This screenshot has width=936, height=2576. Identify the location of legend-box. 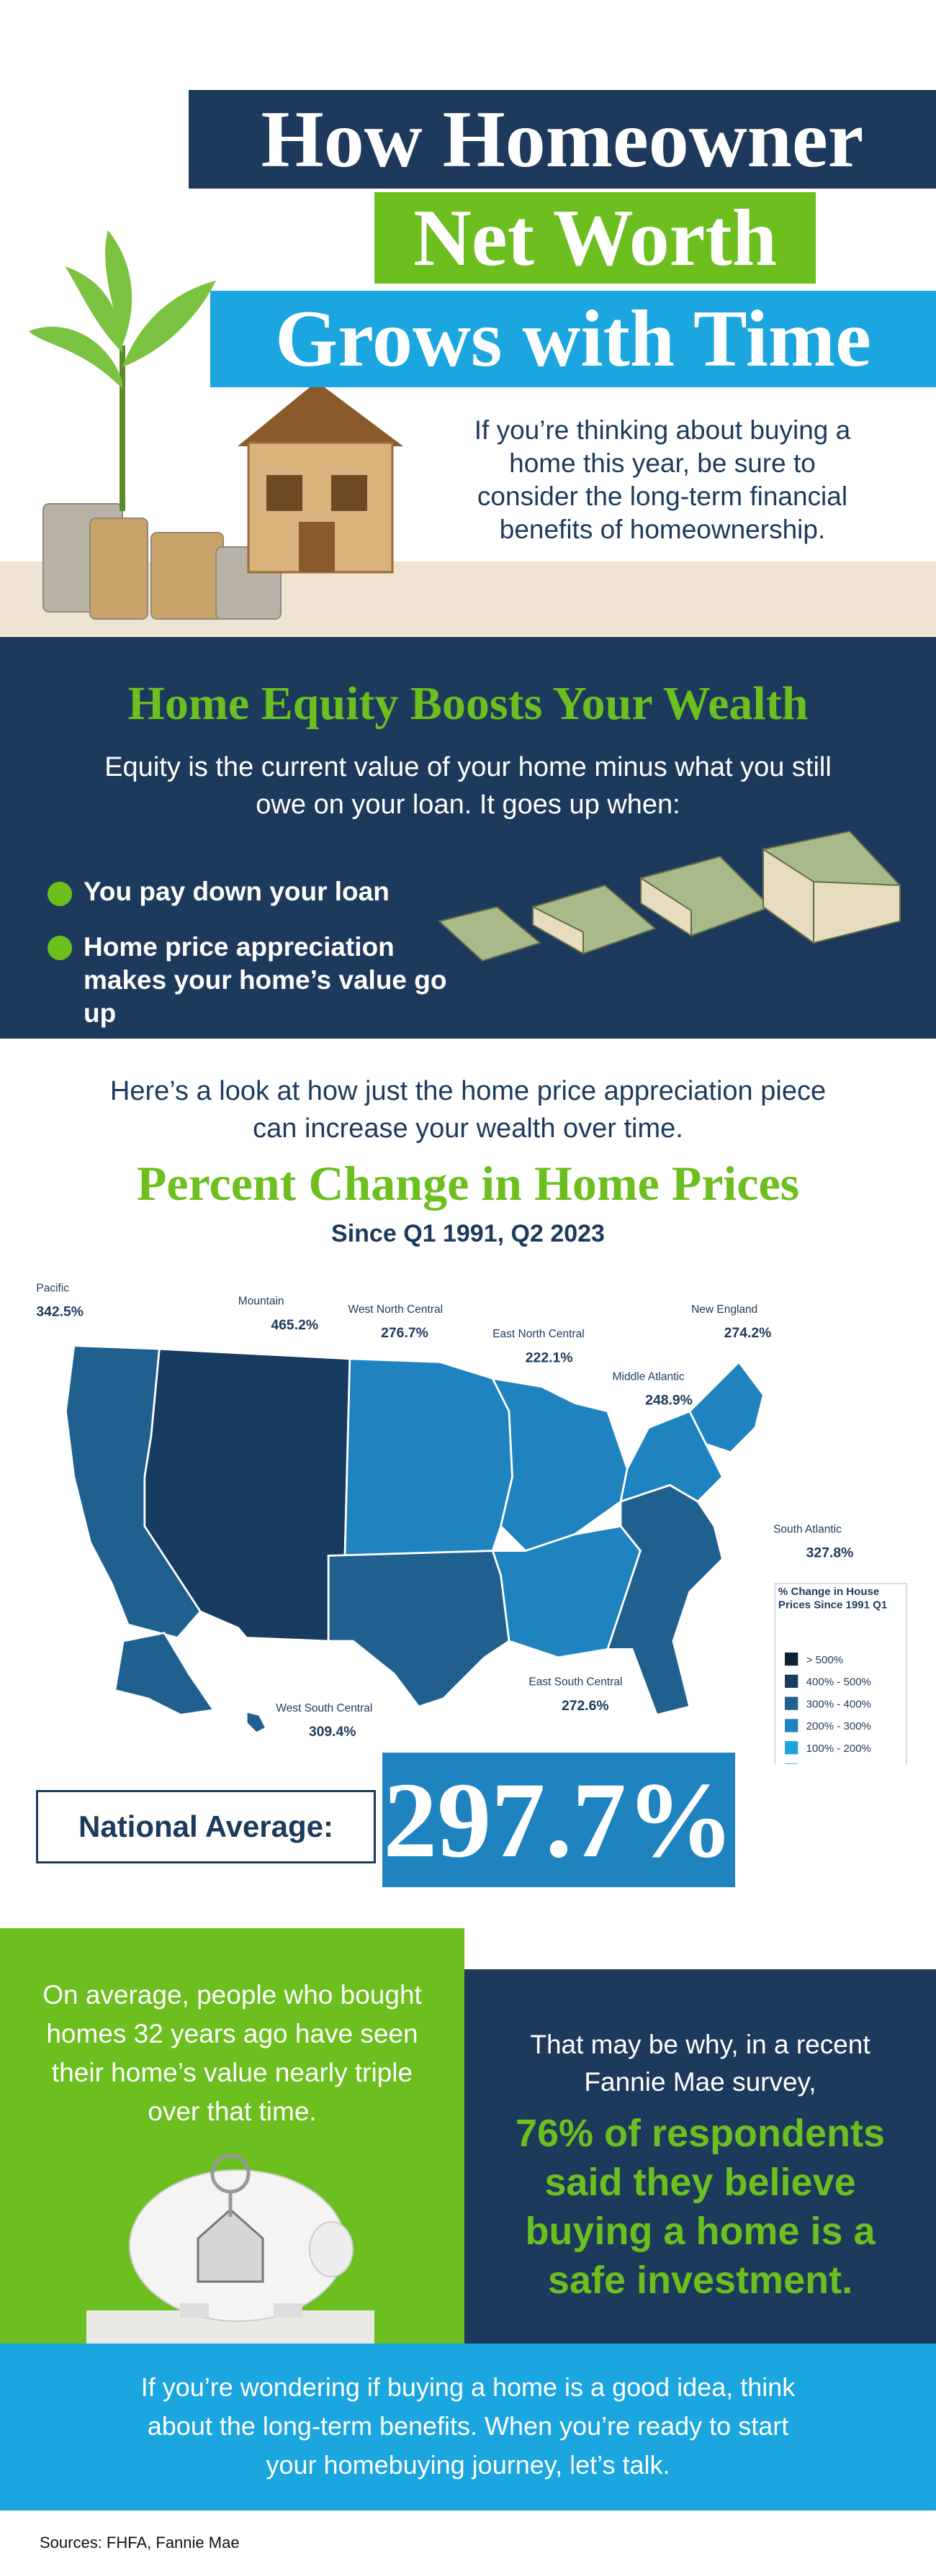
(840, 1674).